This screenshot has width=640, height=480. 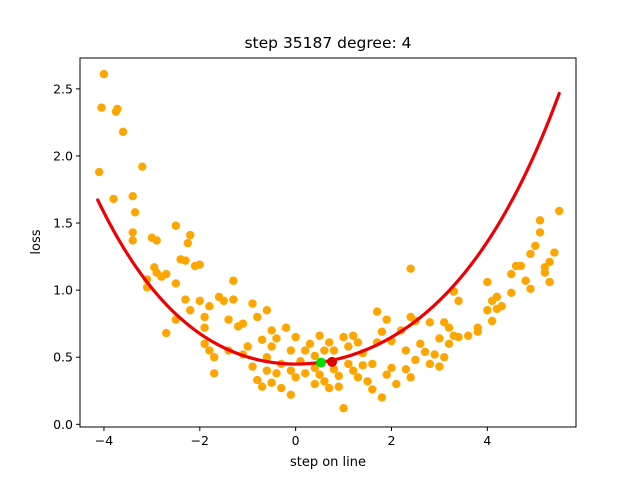 I want to click on green-marker, so click(x=321, y=362).